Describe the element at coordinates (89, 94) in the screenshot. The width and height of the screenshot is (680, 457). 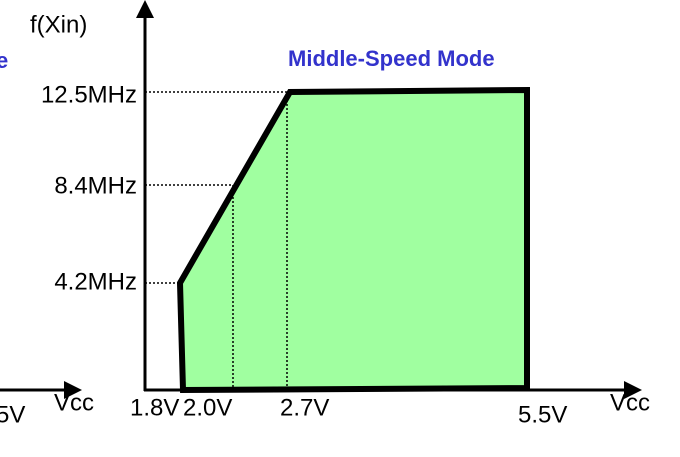
I see `frequency-label: 12.5MHz` at that location.